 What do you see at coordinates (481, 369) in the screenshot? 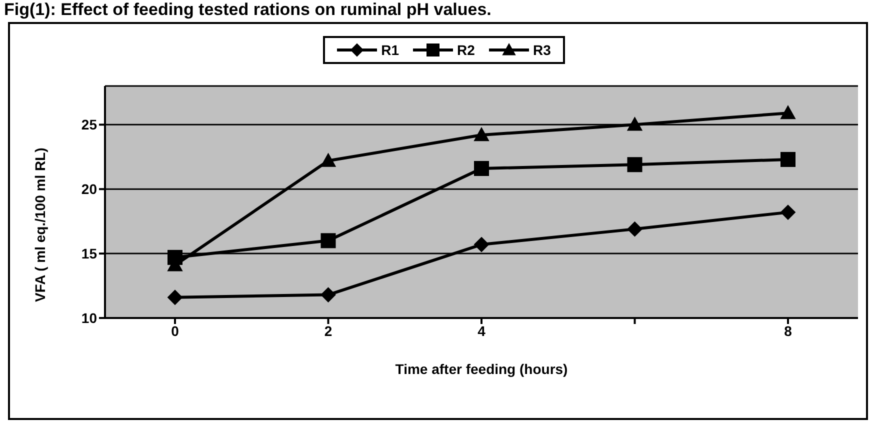
I see `x-axis-title: Time after feeding (hours)` at bounding box center [481, 369].